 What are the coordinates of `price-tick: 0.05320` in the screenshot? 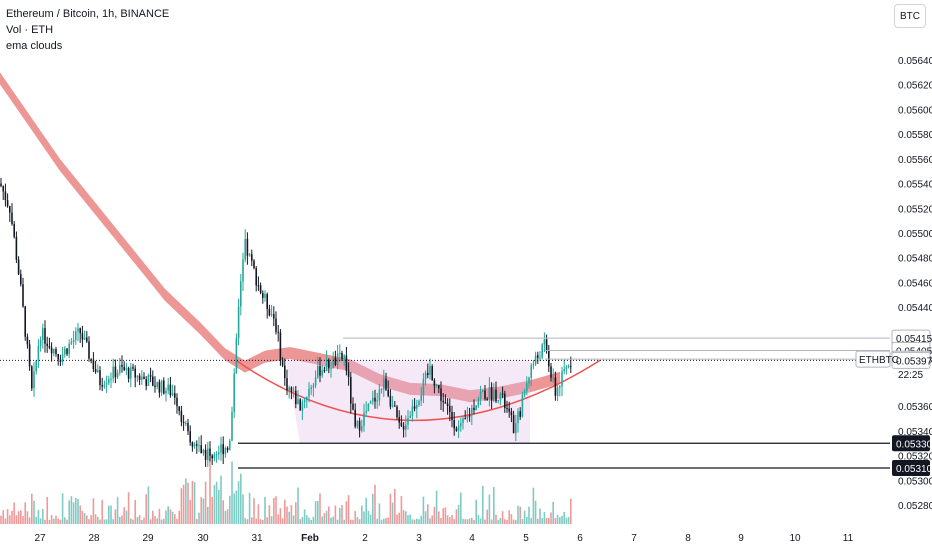 It's located at (915, 457).